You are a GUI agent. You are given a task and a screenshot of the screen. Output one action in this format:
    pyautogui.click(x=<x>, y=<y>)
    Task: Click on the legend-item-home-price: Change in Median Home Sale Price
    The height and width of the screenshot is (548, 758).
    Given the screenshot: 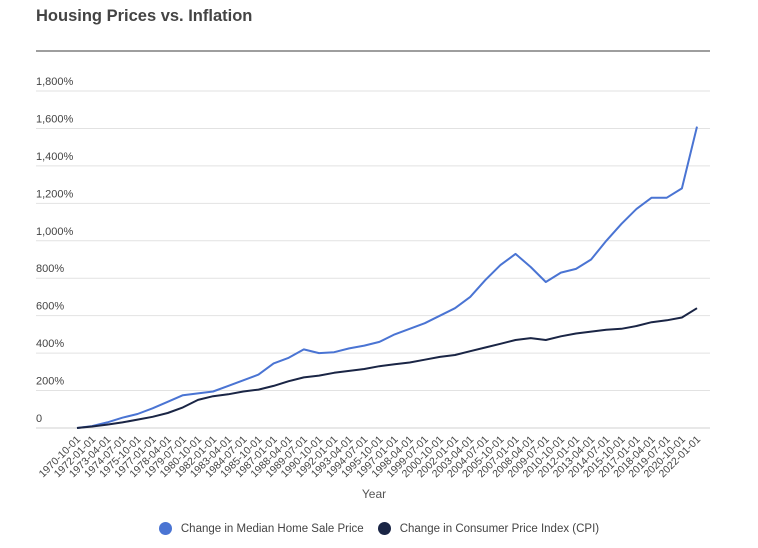 What is the action you would take?
    pyautogui.click(x=261, y=528)
    